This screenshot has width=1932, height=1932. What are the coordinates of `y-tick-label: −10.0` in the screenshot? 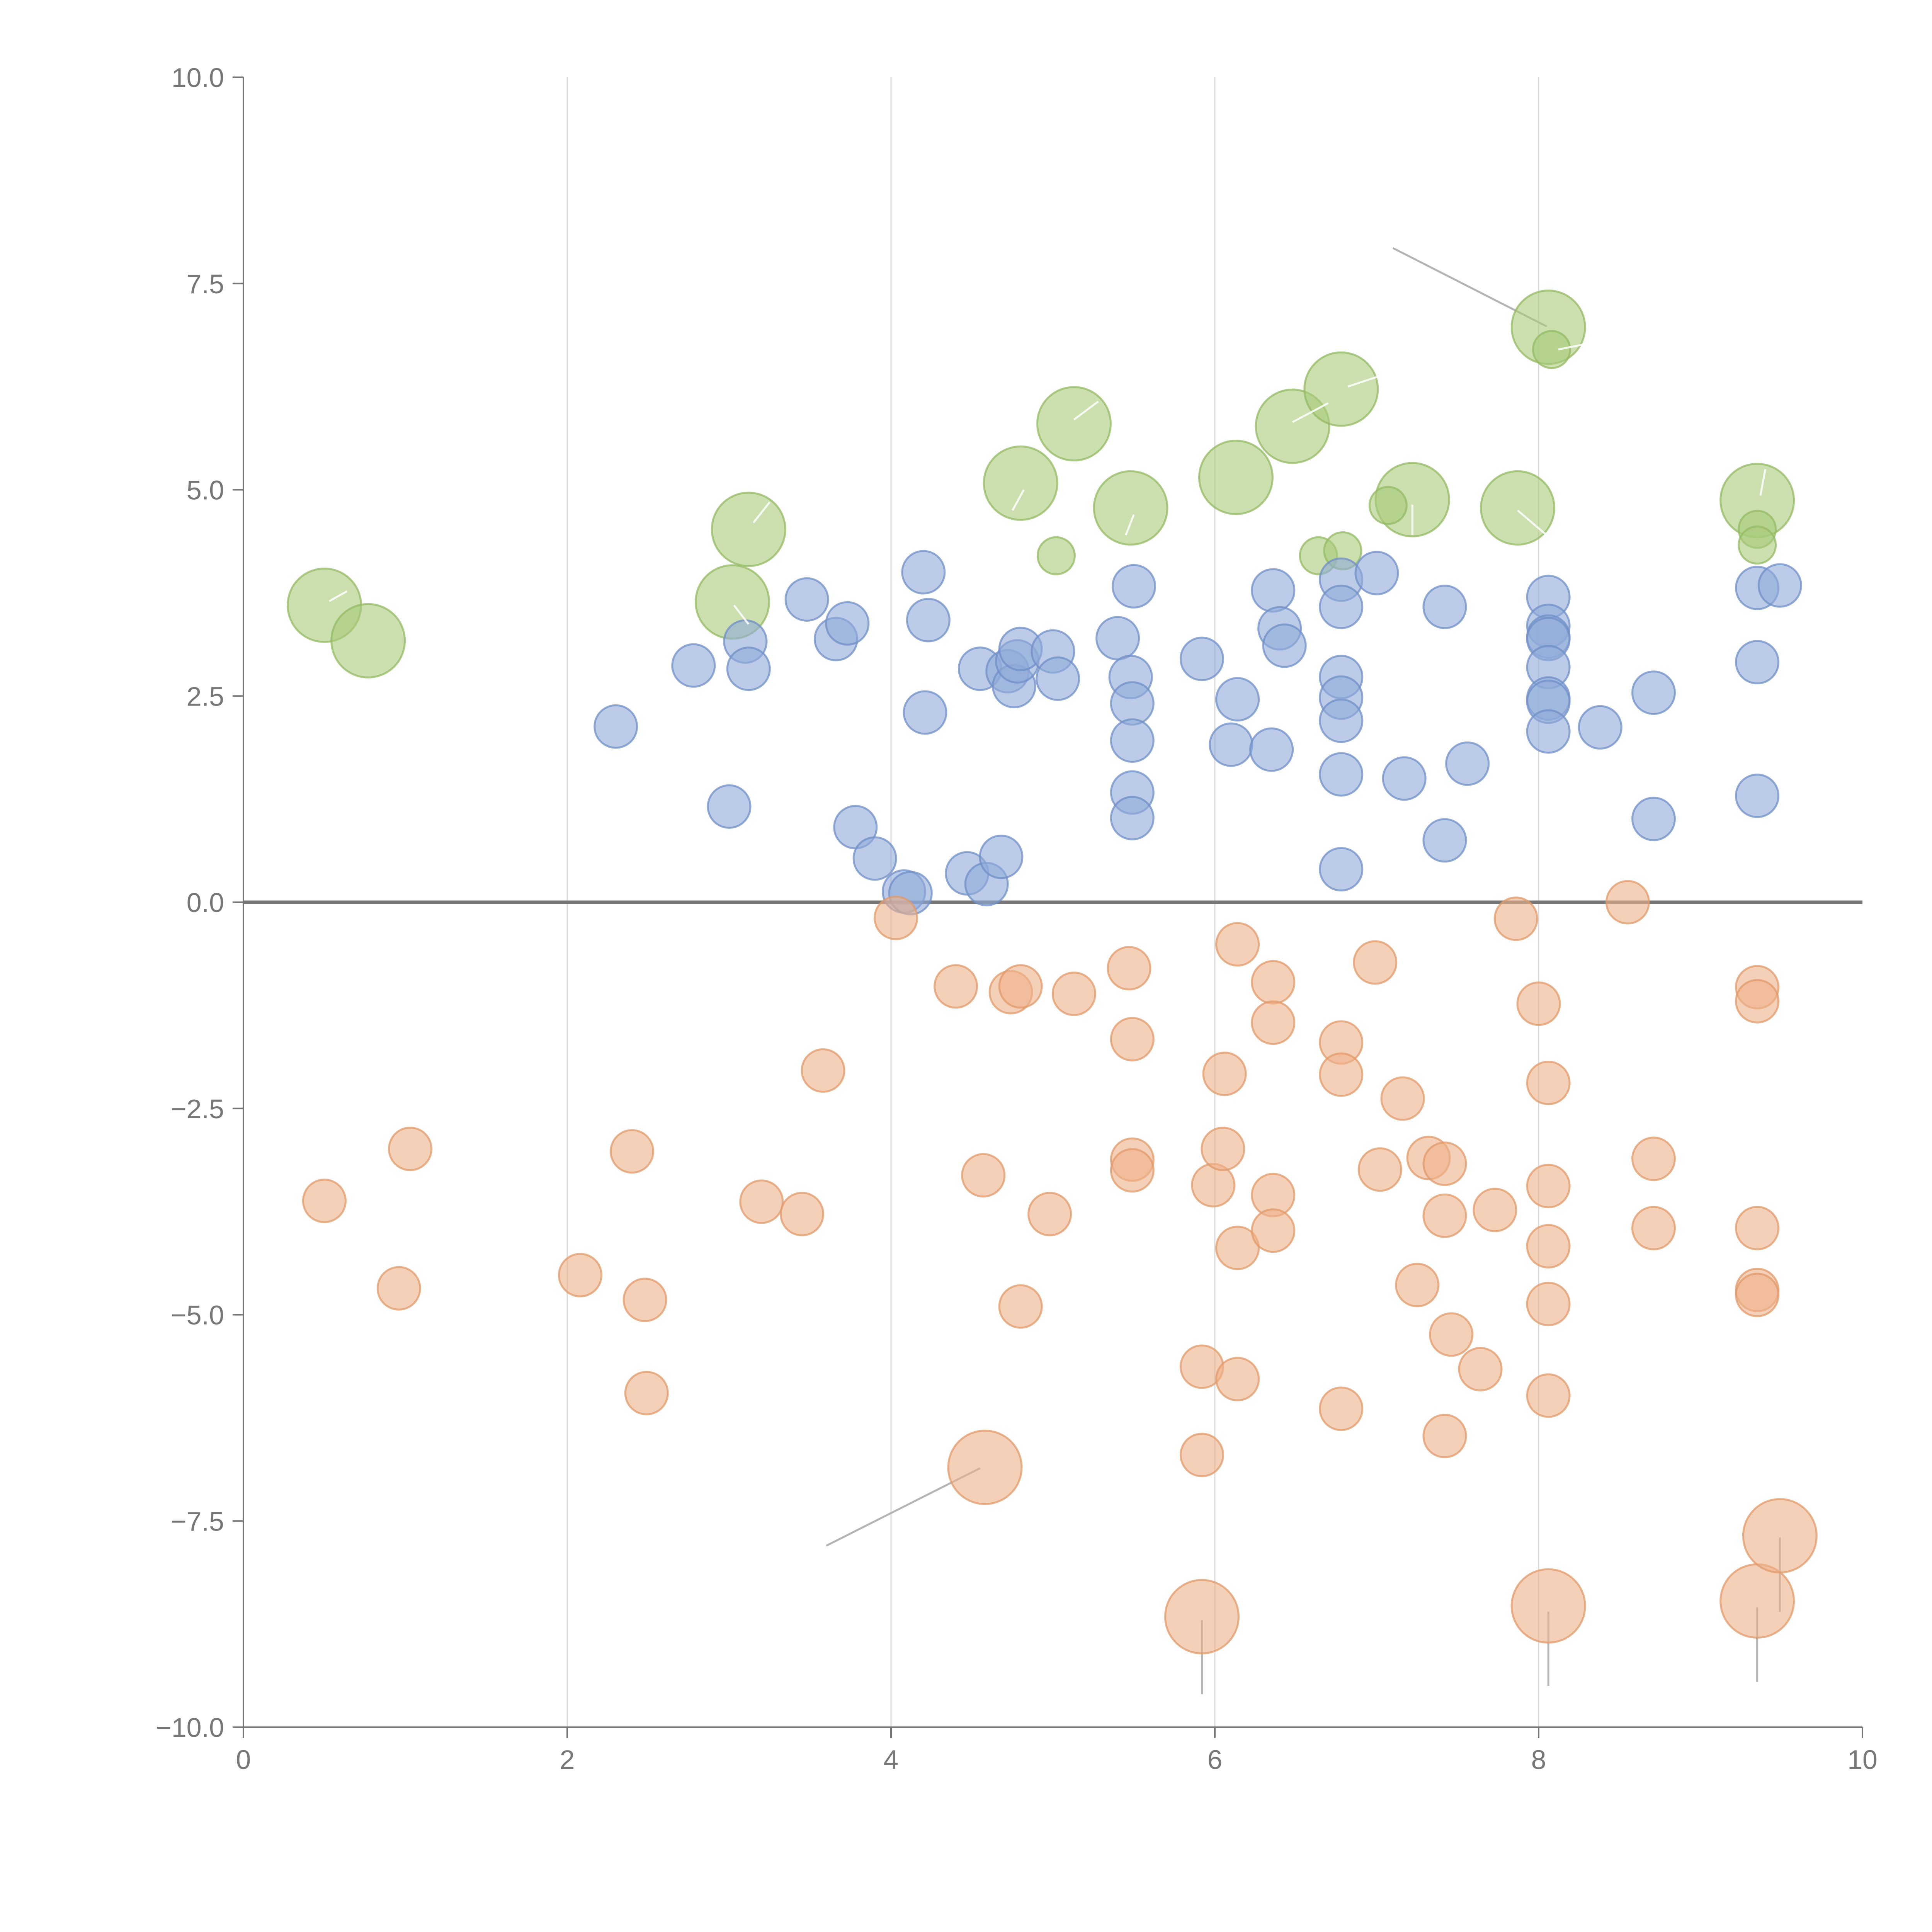 It's located at (190, 1728).